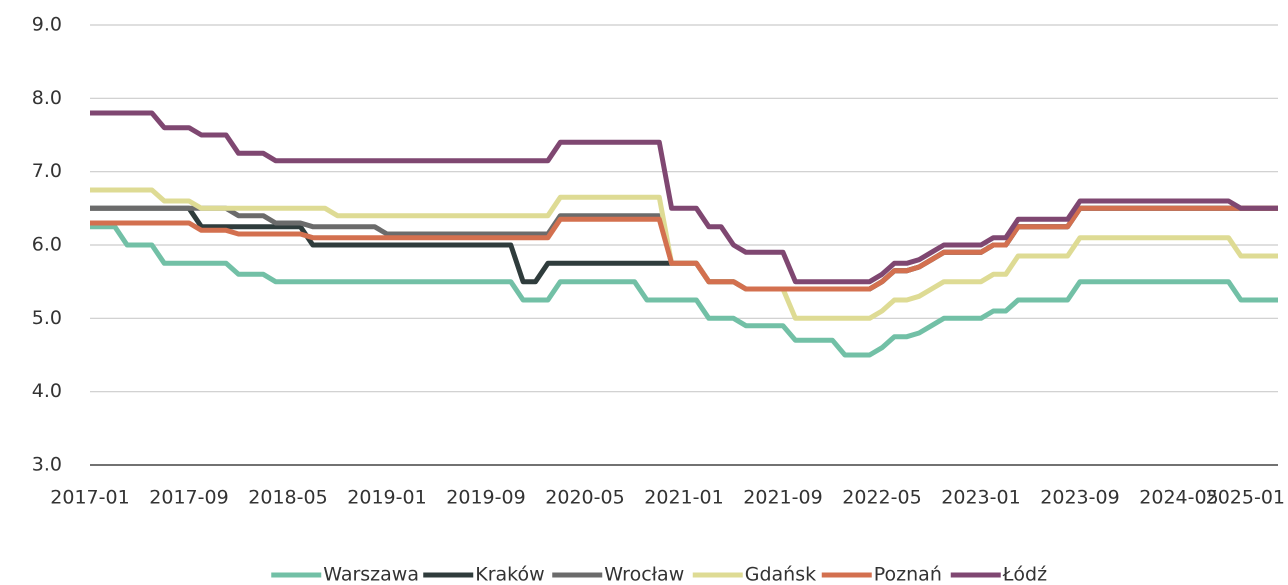  Describe the element at coordinates (485, 498) in the screenshot. I see `x-tick-label: 2019-09` at that location.